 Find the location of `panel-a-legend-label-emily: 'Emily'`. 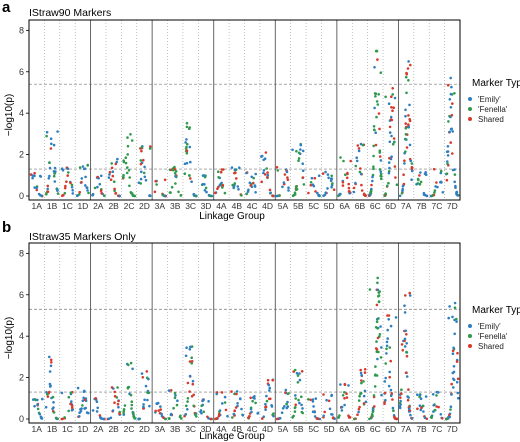

panel-a-legend-label-emily: 'Emily' is located at coordinates (489, 99).